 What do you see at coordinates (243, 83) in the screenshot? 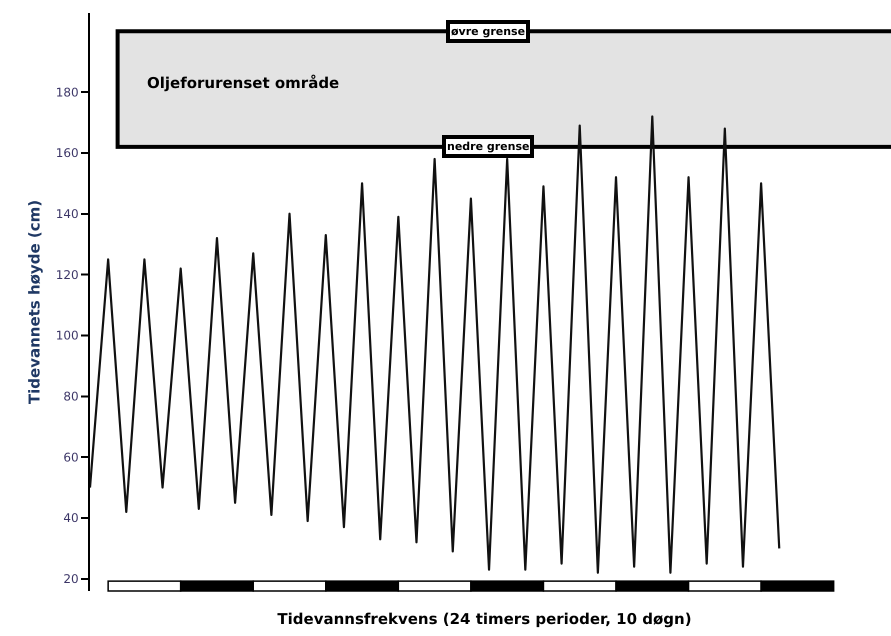
I see `band-label: Oljeforurenset område` at bounding box center [243, 83].